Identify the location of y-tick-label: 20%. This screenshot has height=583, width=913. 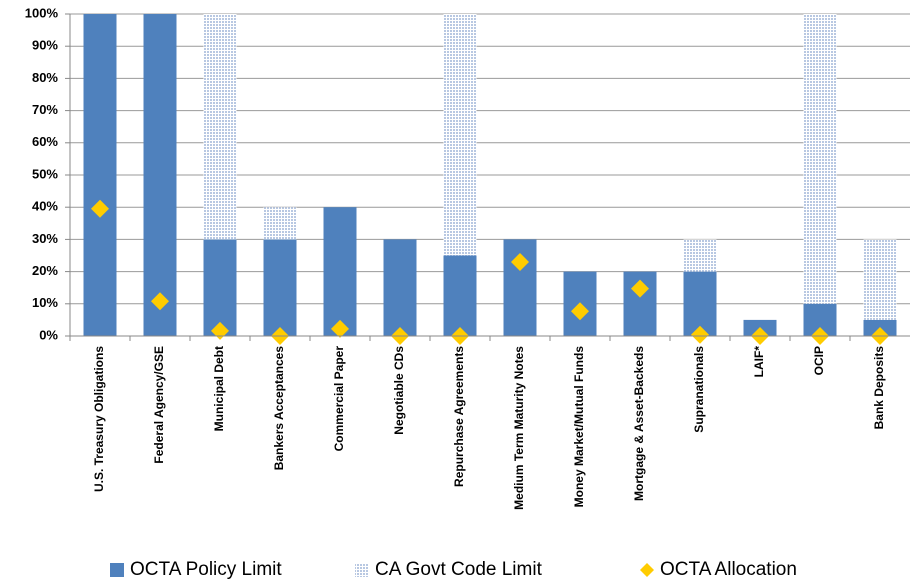
(45, 270).